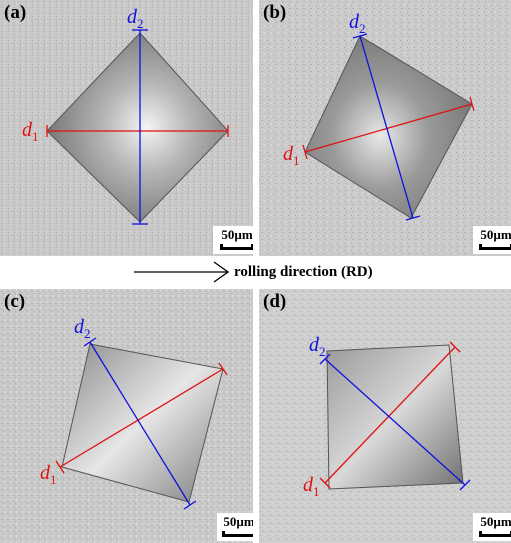 This screenshot has height=543, width=511. I want to click on panel-label: (c), so click(15, 301).